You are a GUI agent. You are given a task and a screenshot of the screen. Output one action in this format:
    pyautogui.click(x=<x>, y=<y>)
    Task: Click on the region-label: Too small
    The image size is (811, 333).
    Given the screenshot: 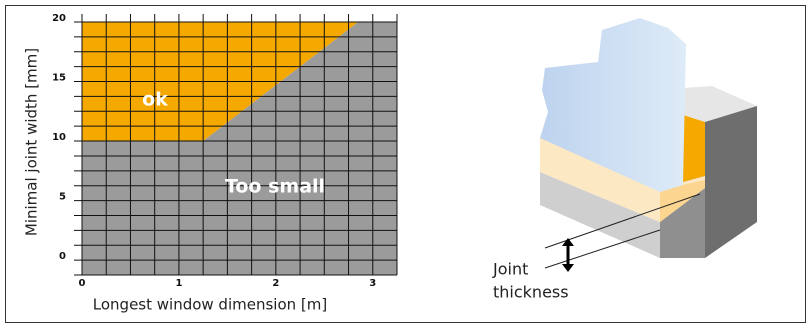 What is the action you would take?
    pyautogui.click(x=275, y=187)
    